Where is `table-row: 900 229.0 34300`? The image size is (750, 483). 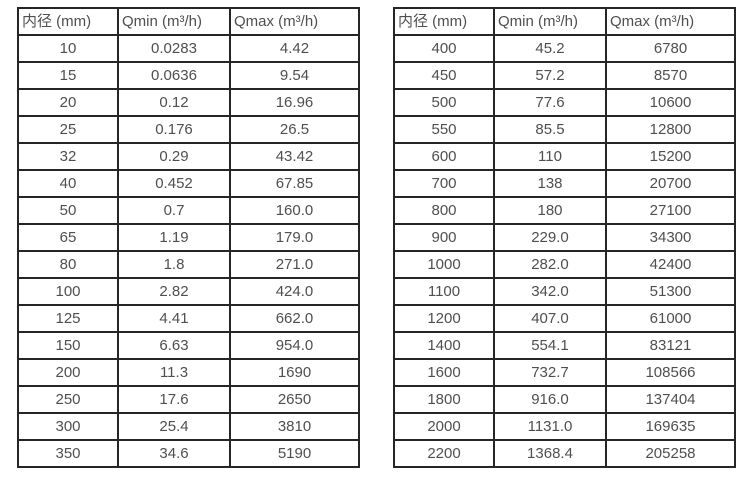 table-row: 900 229.0 34300 is located at coordinates (564, 237).